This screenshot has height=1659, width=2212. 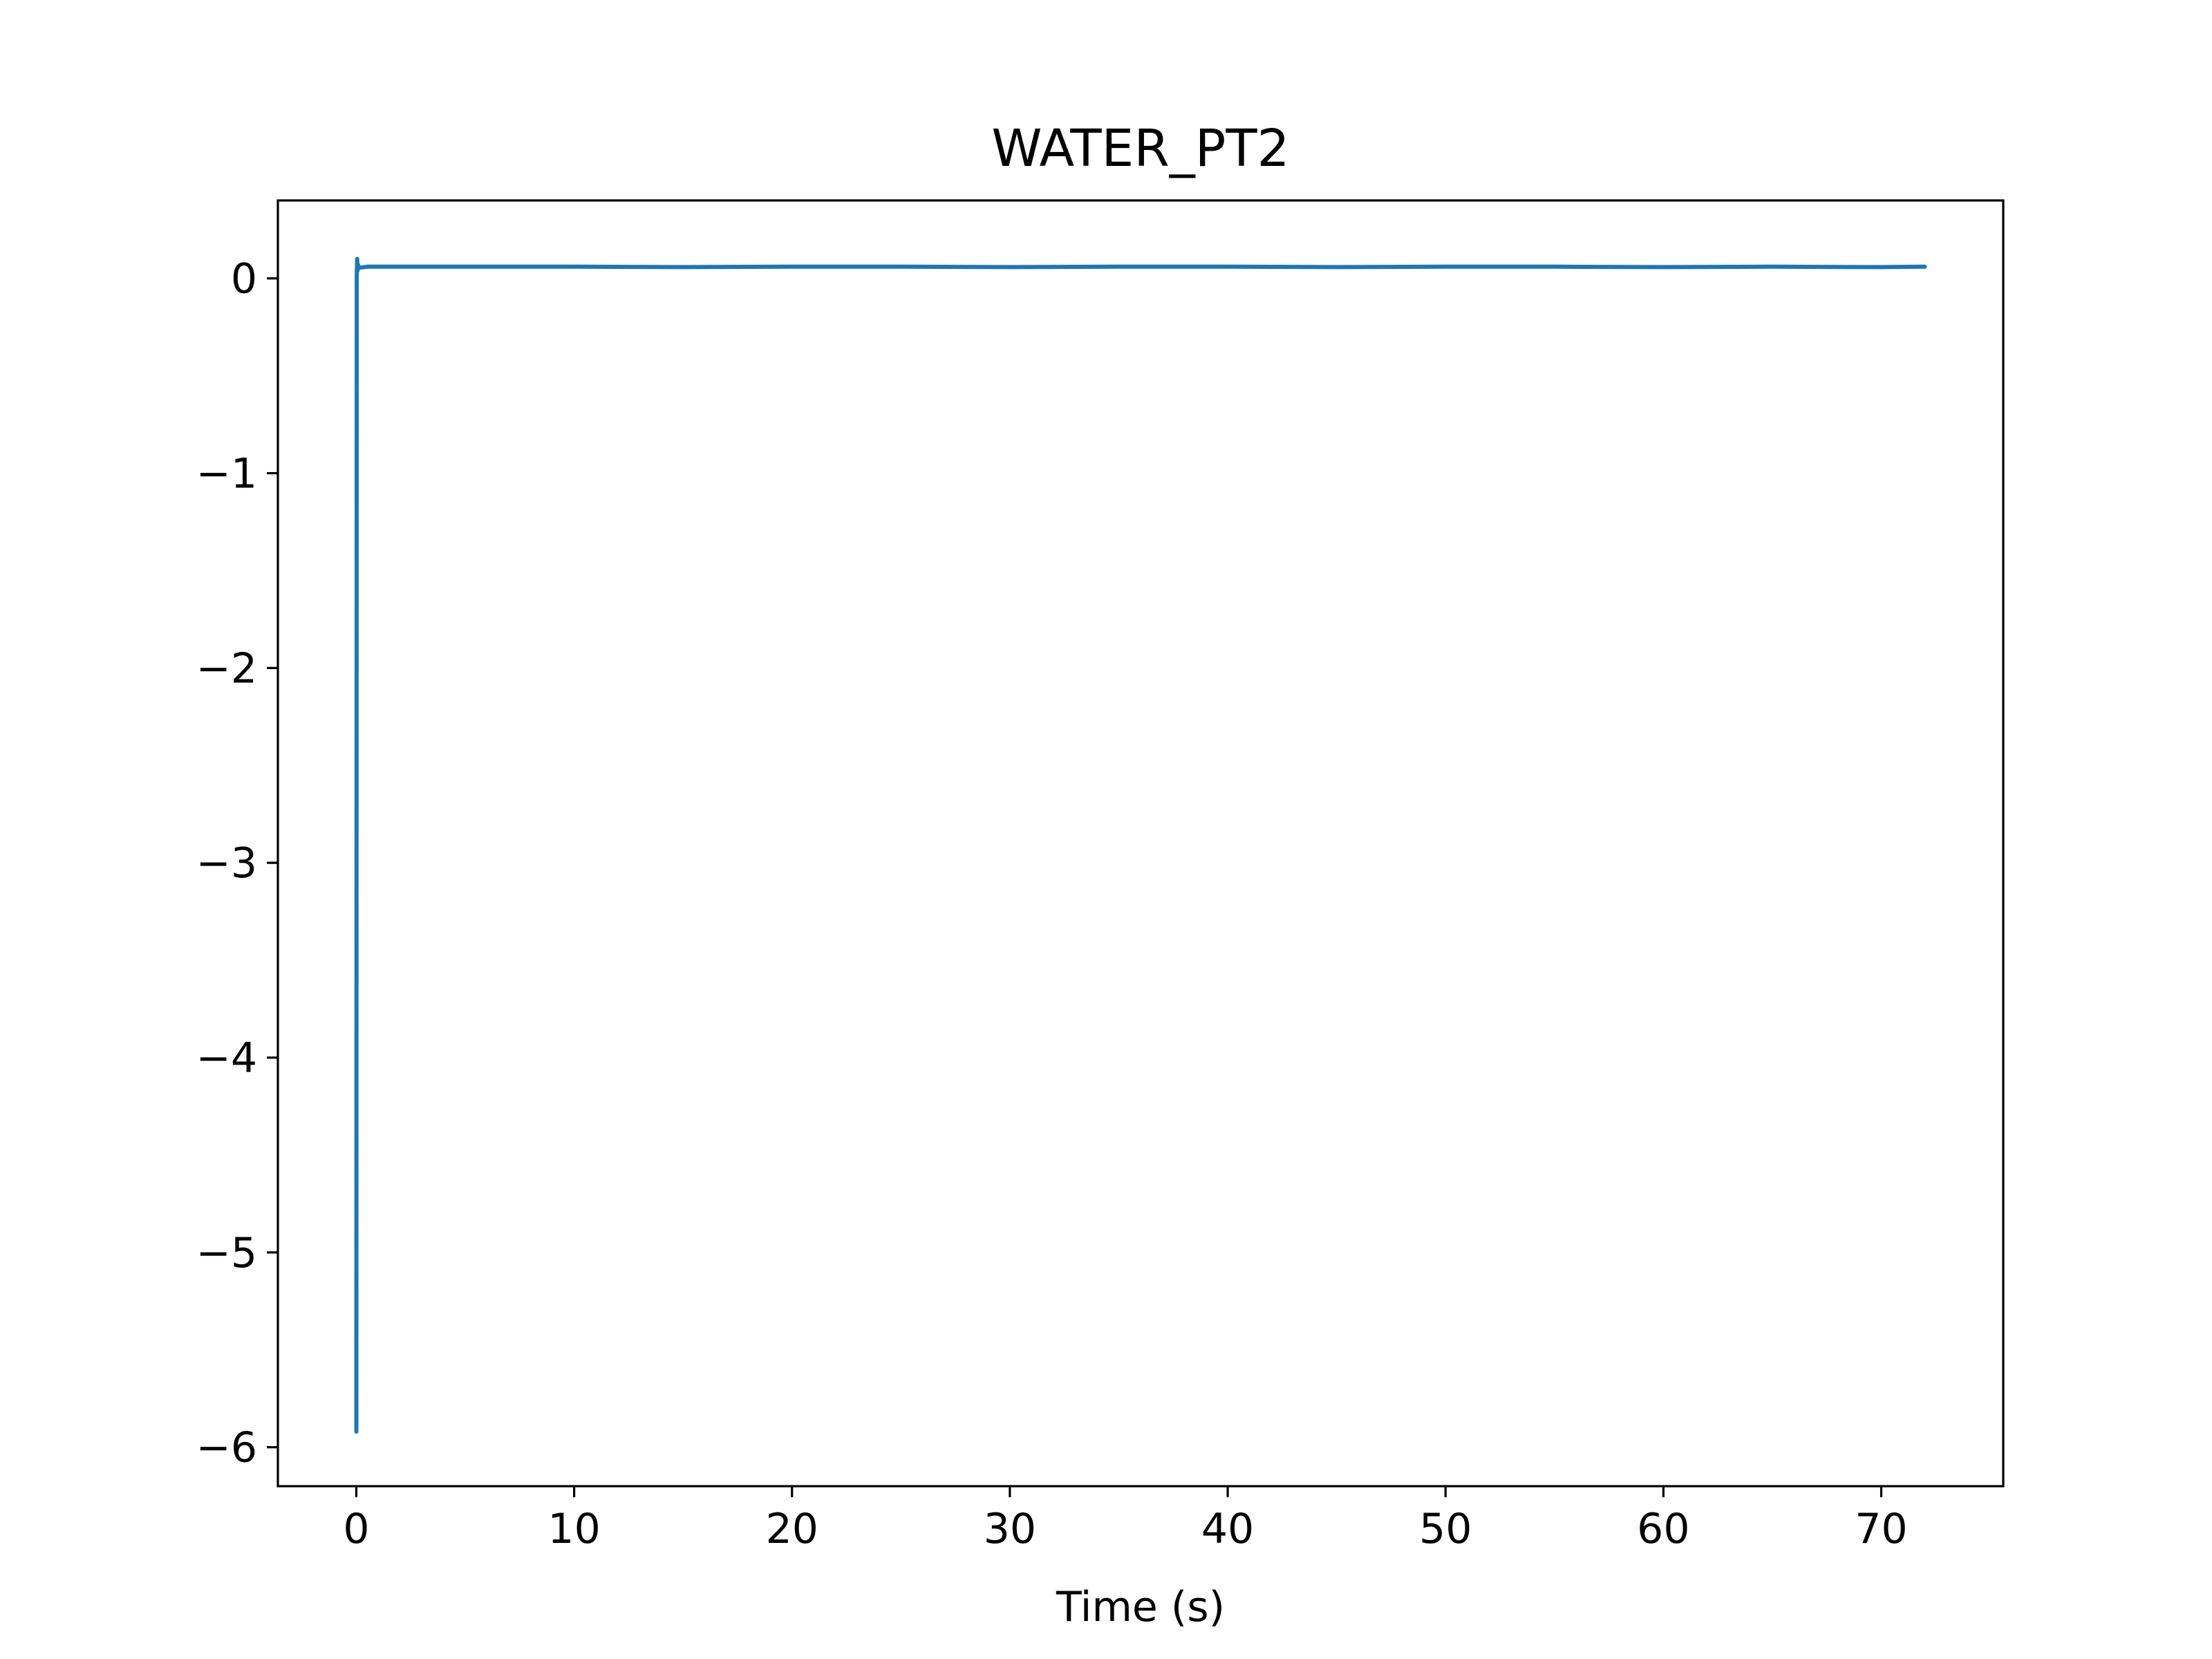 What do you see at coordinates (226, 474) in the screenshot?
I see `y-tick-label: −1` at bounding box center [226, 474].